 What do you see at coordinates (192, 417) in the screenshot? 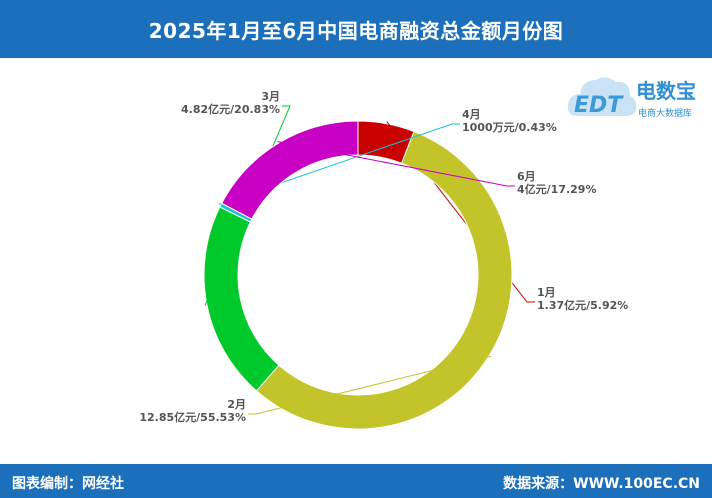
I see `slice-value-label: 12.85亿元/55.53%` at bounding box center [192, 417].